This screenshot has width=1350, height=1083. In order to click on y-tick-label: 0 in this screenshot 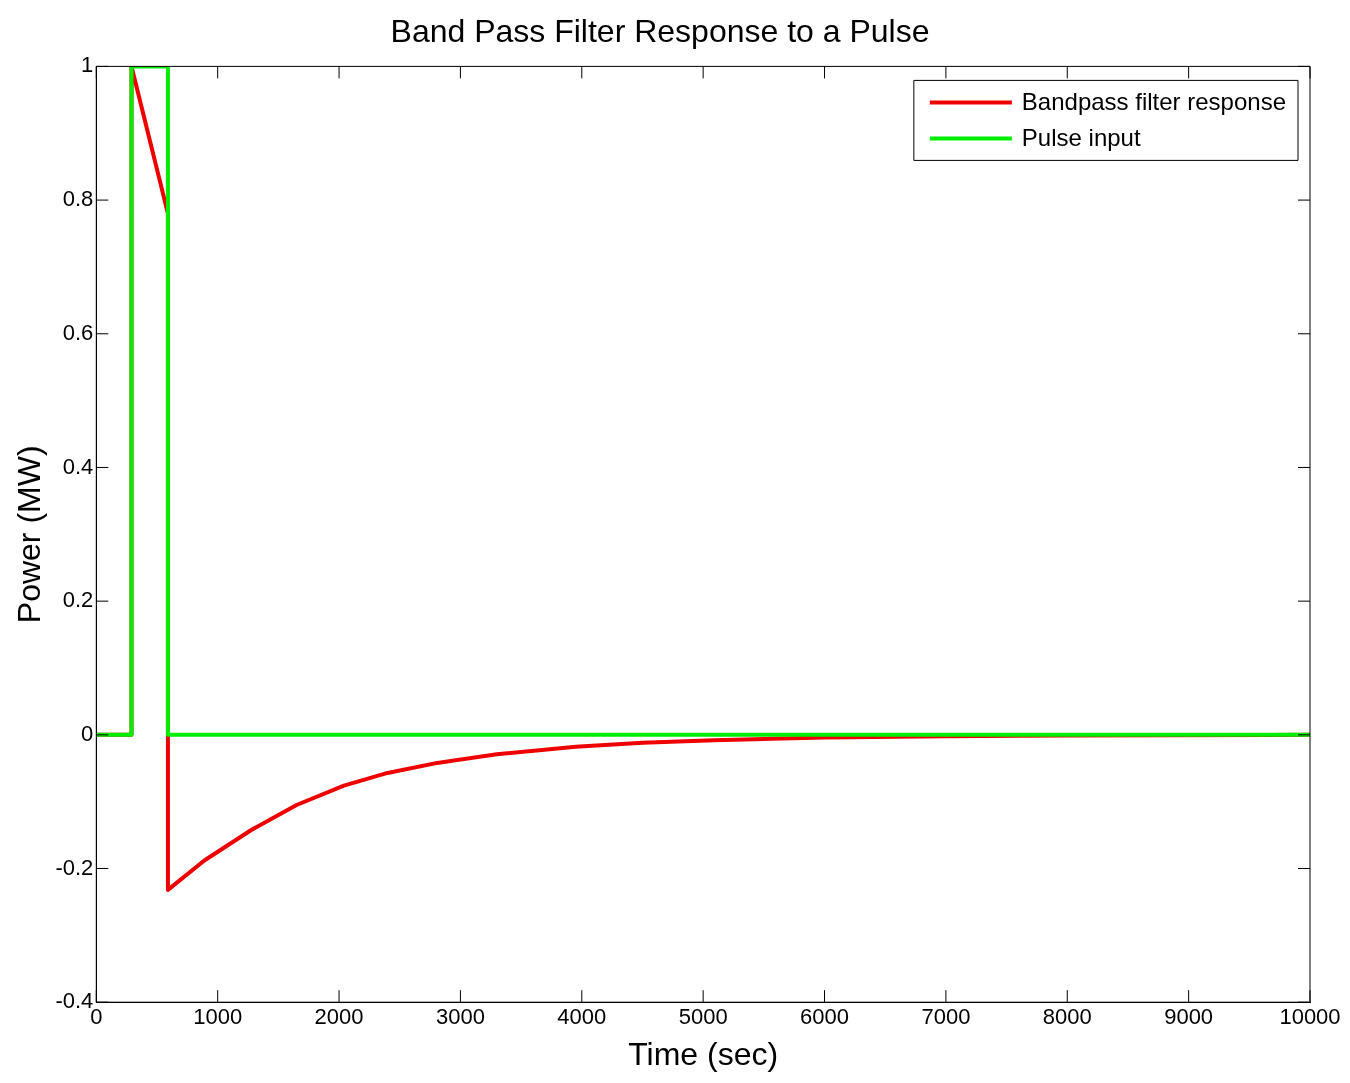, I will do `click(87, 733)`.